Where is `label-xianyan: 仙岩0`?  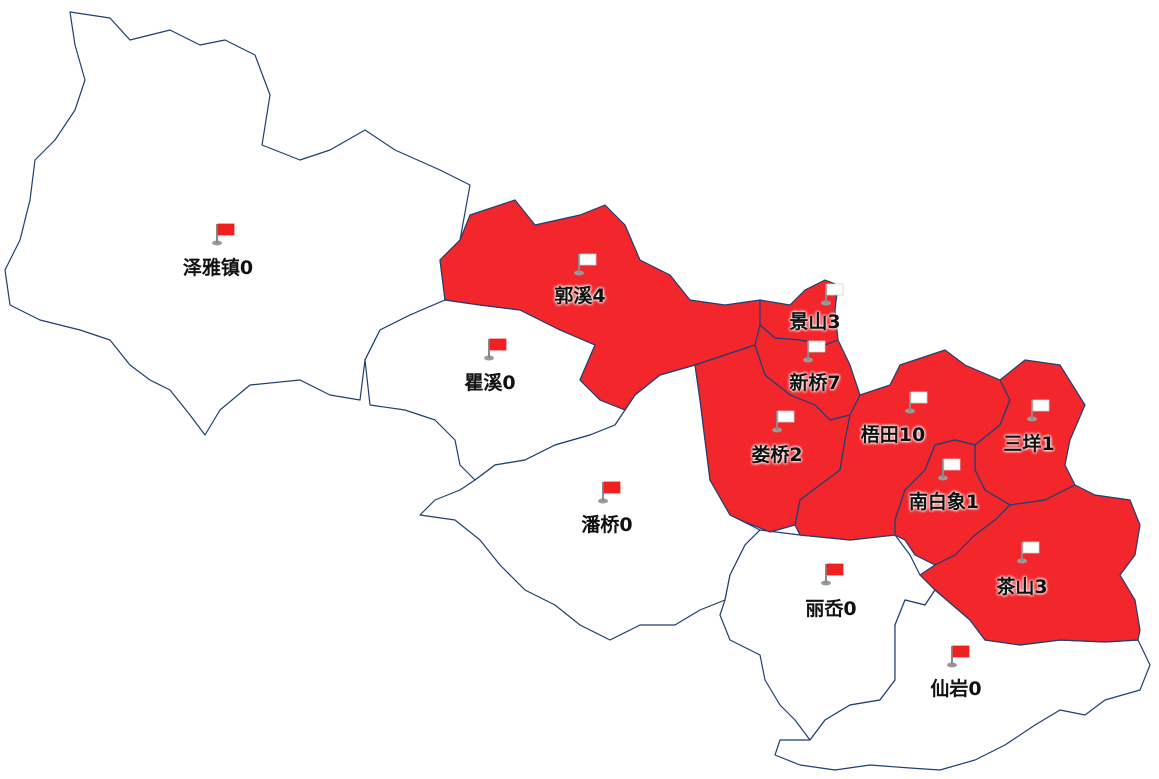
label-xianyan: 仙岩0 is located at coordinates (956, 689).